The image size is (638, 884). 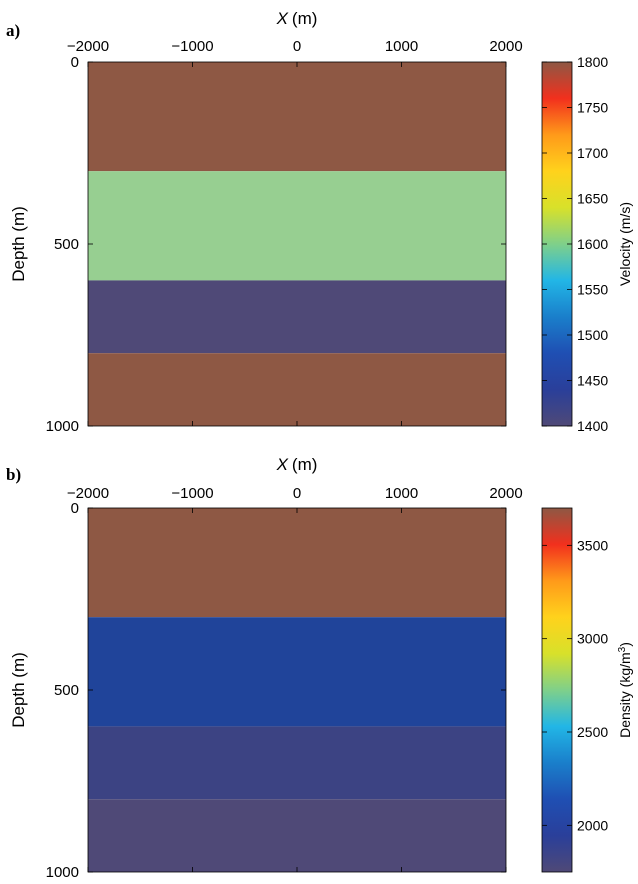 What do you see at coordinates (13, 474) in the screenshot?
I see `panel-label: b)` at bounding box center [13, 474].